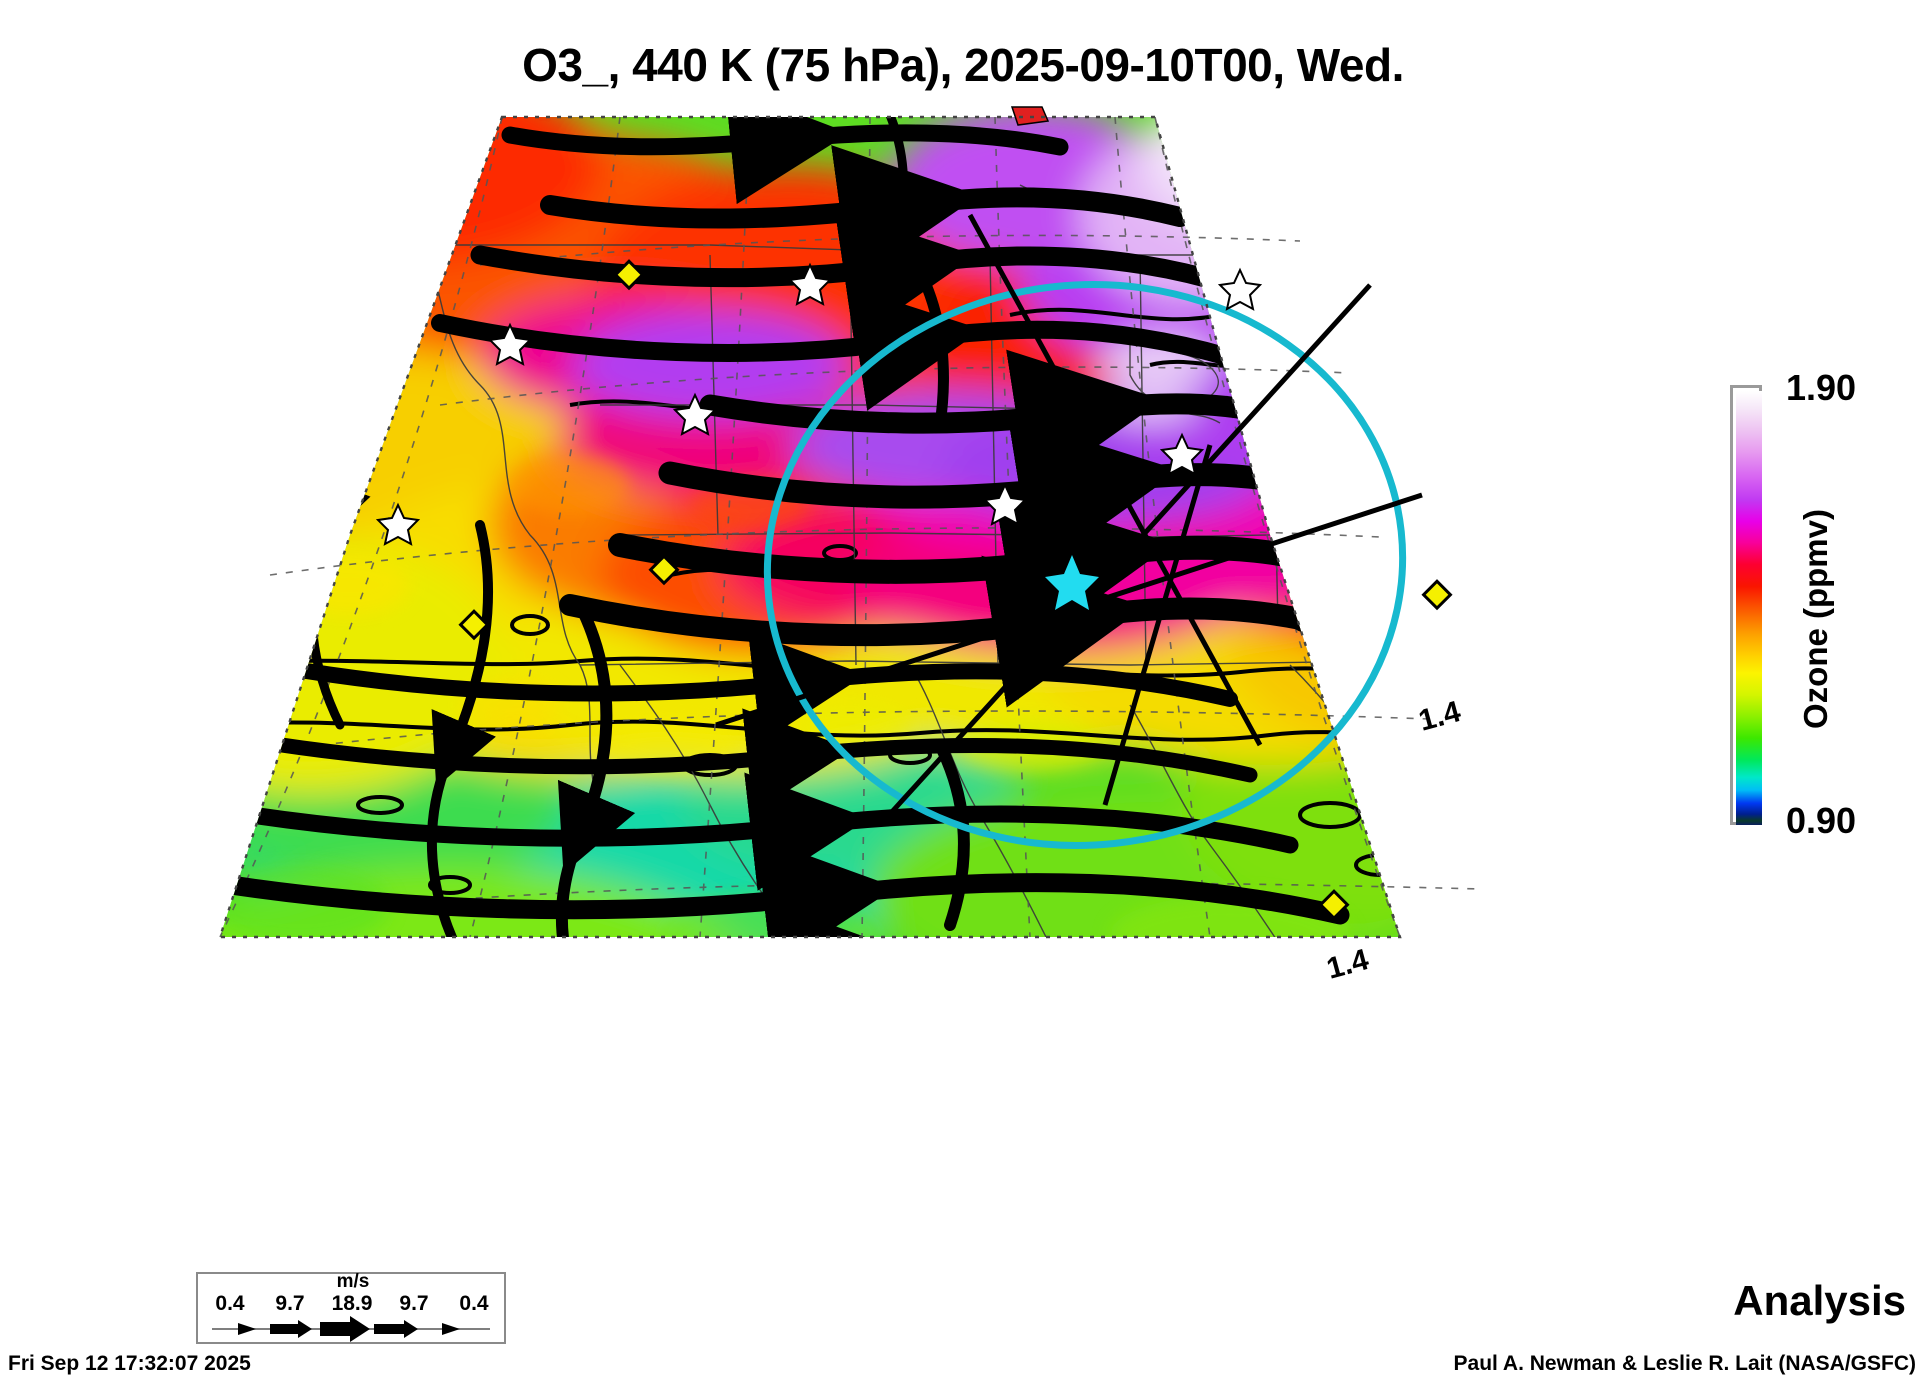 Image resolution: width=1926 pixels, height=1394 pixels. I want to click on colorbar-gradient, so click(1749, 608).